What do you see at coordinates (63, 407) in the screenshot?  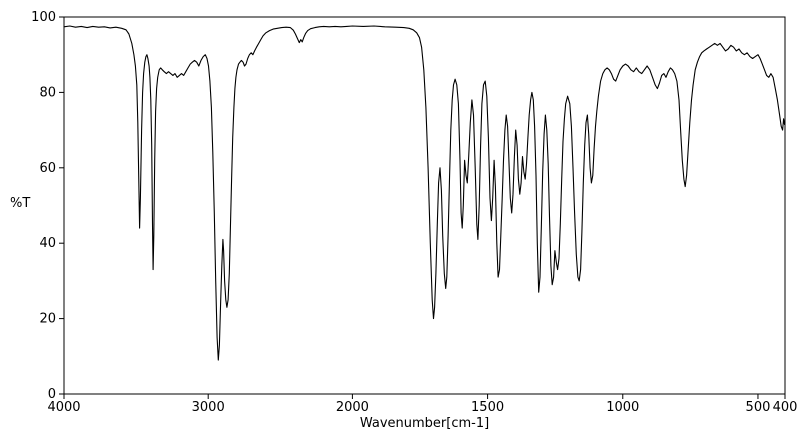 I see `x-tick-label: 4000` at bounding box center [63, 407].